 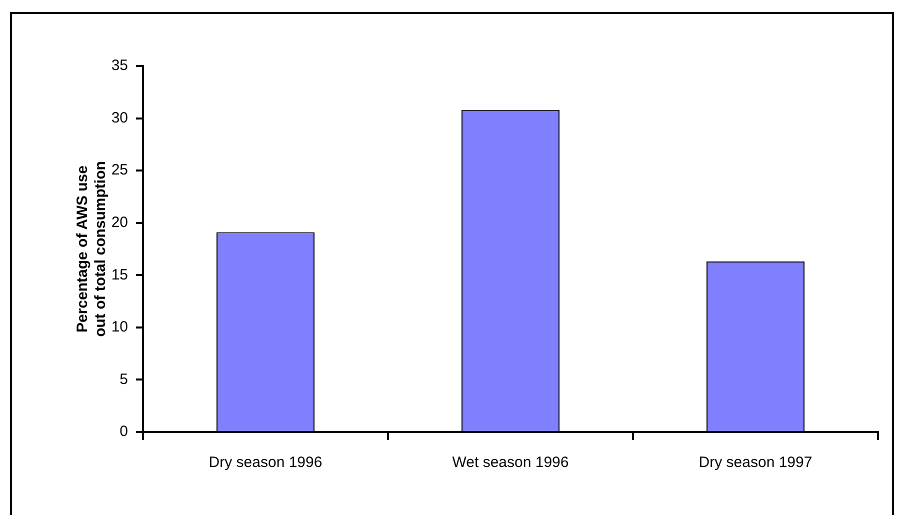 What do you see at coordinates (265, 463) in the screenshot?
I see `x-tick-label: Dry season 1996` at bounding box center [265, 463].